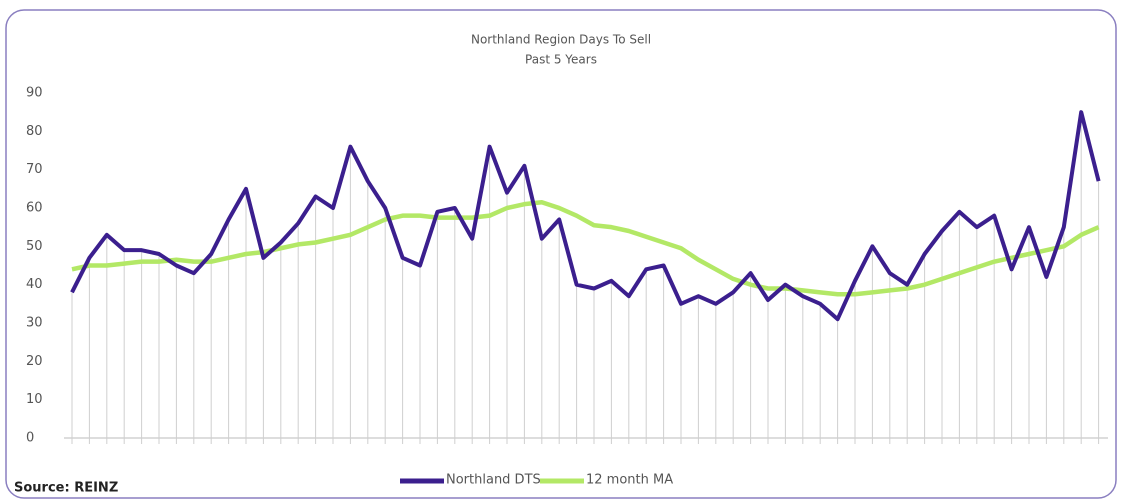 This screenshot has height=502, width=1122. What do you see at coordinates (34, 361) in the screenshot?
I see `y-tick-label: 20` at bounding box center [34, 361].